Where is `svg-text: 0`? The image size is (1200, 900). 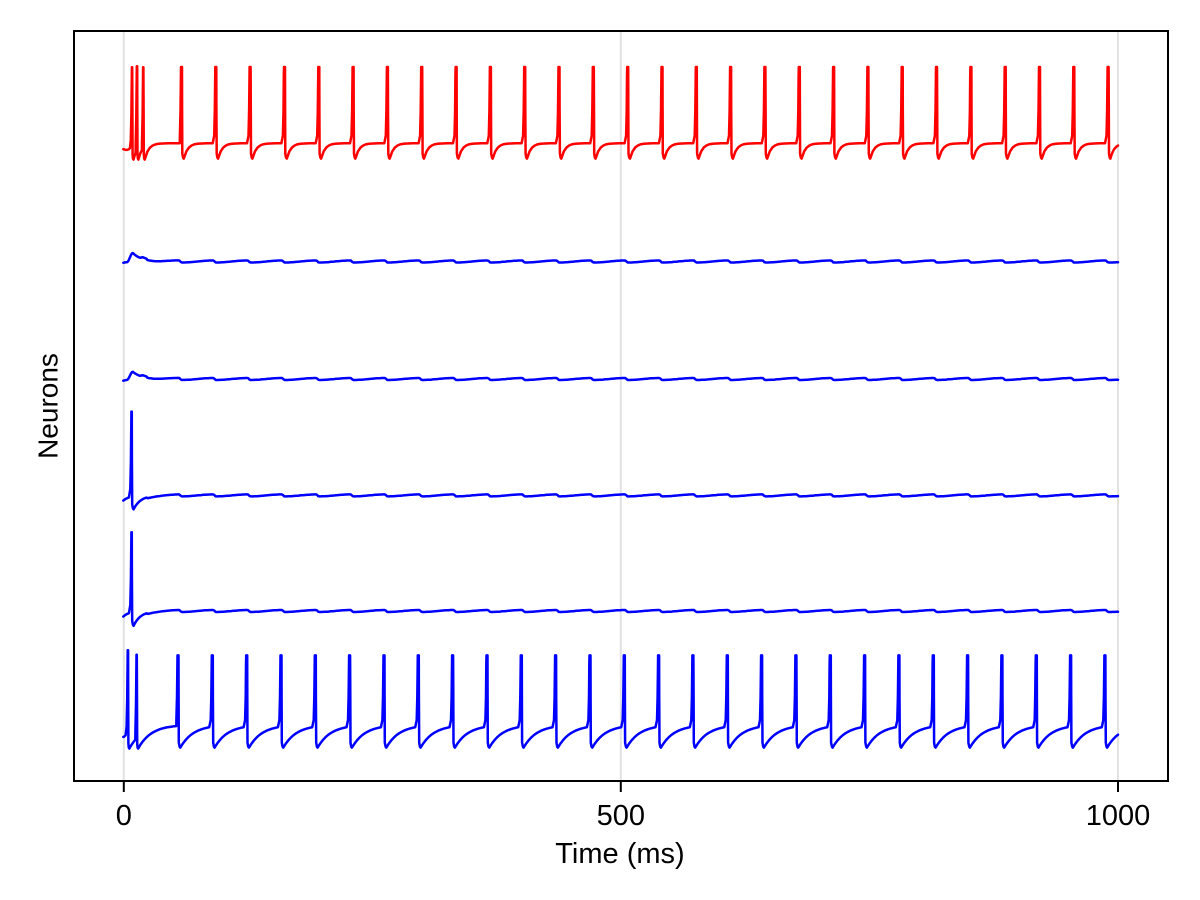
svg-text: 0 is located at coordinates (124, 816).